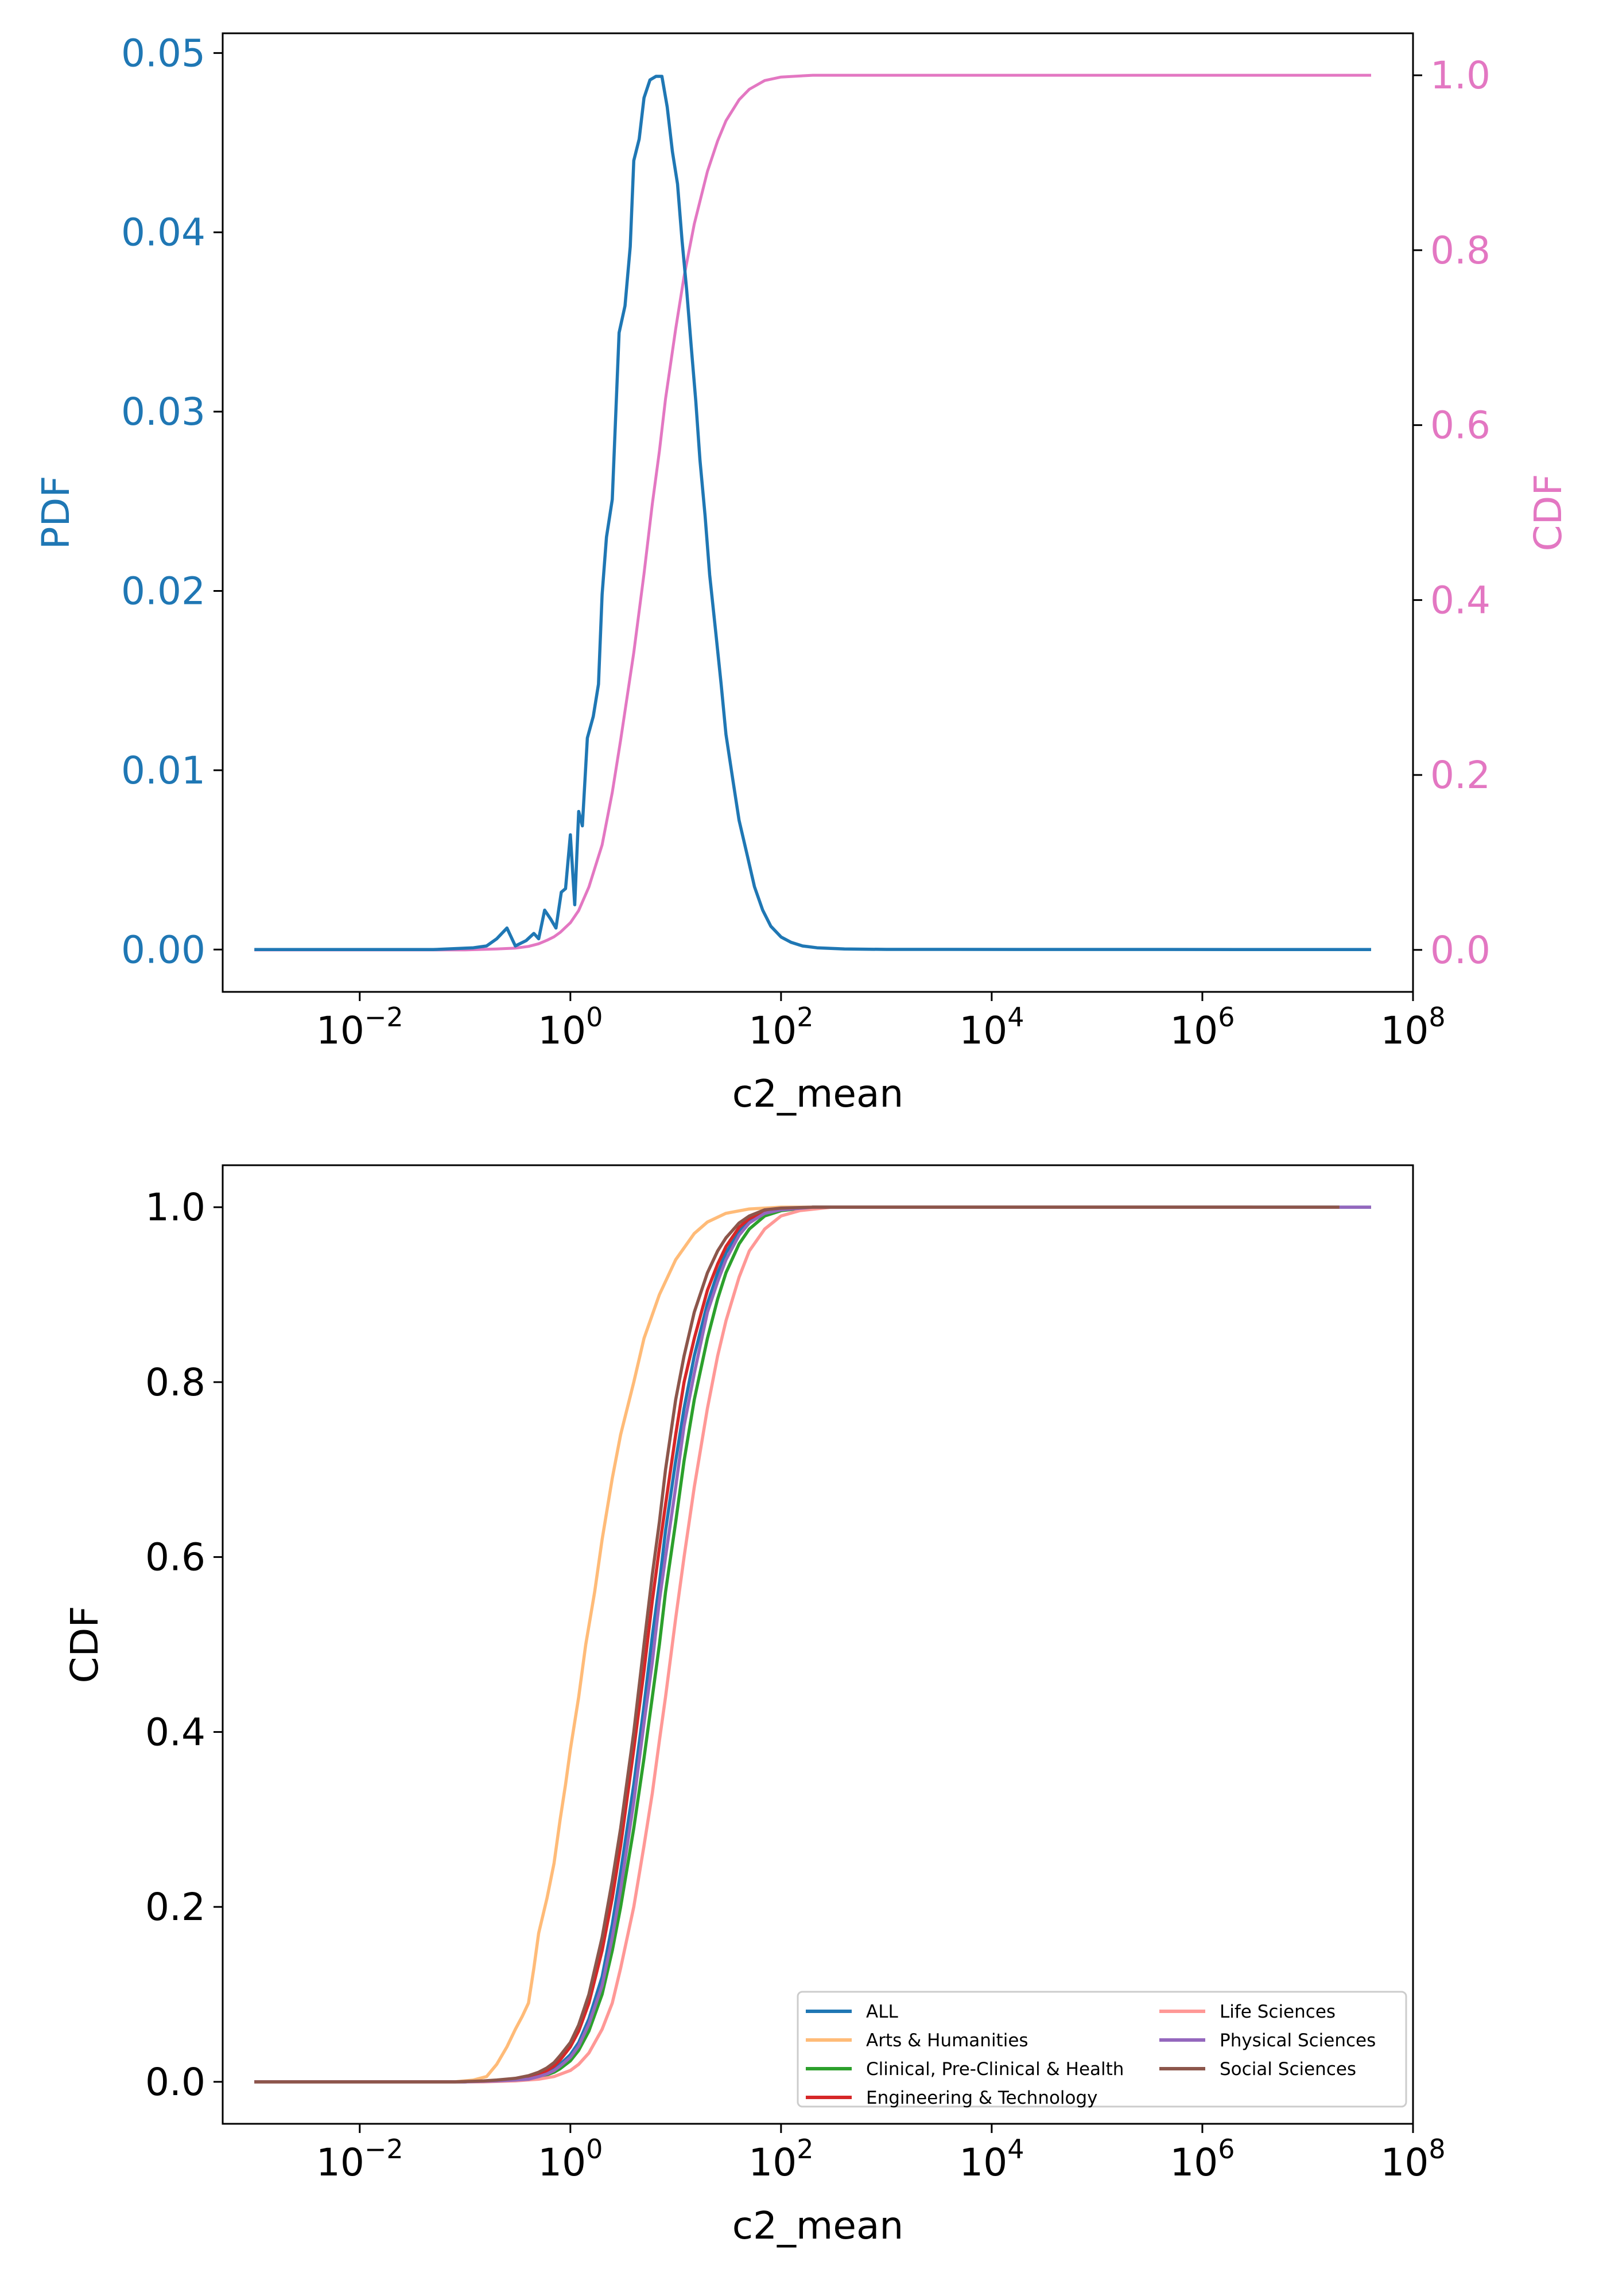 The image size is (1607, 2296). Describe the element at coordinates (982, 2098) in the screenshot. I see `legend-label: Engineering & Technology` at that location.